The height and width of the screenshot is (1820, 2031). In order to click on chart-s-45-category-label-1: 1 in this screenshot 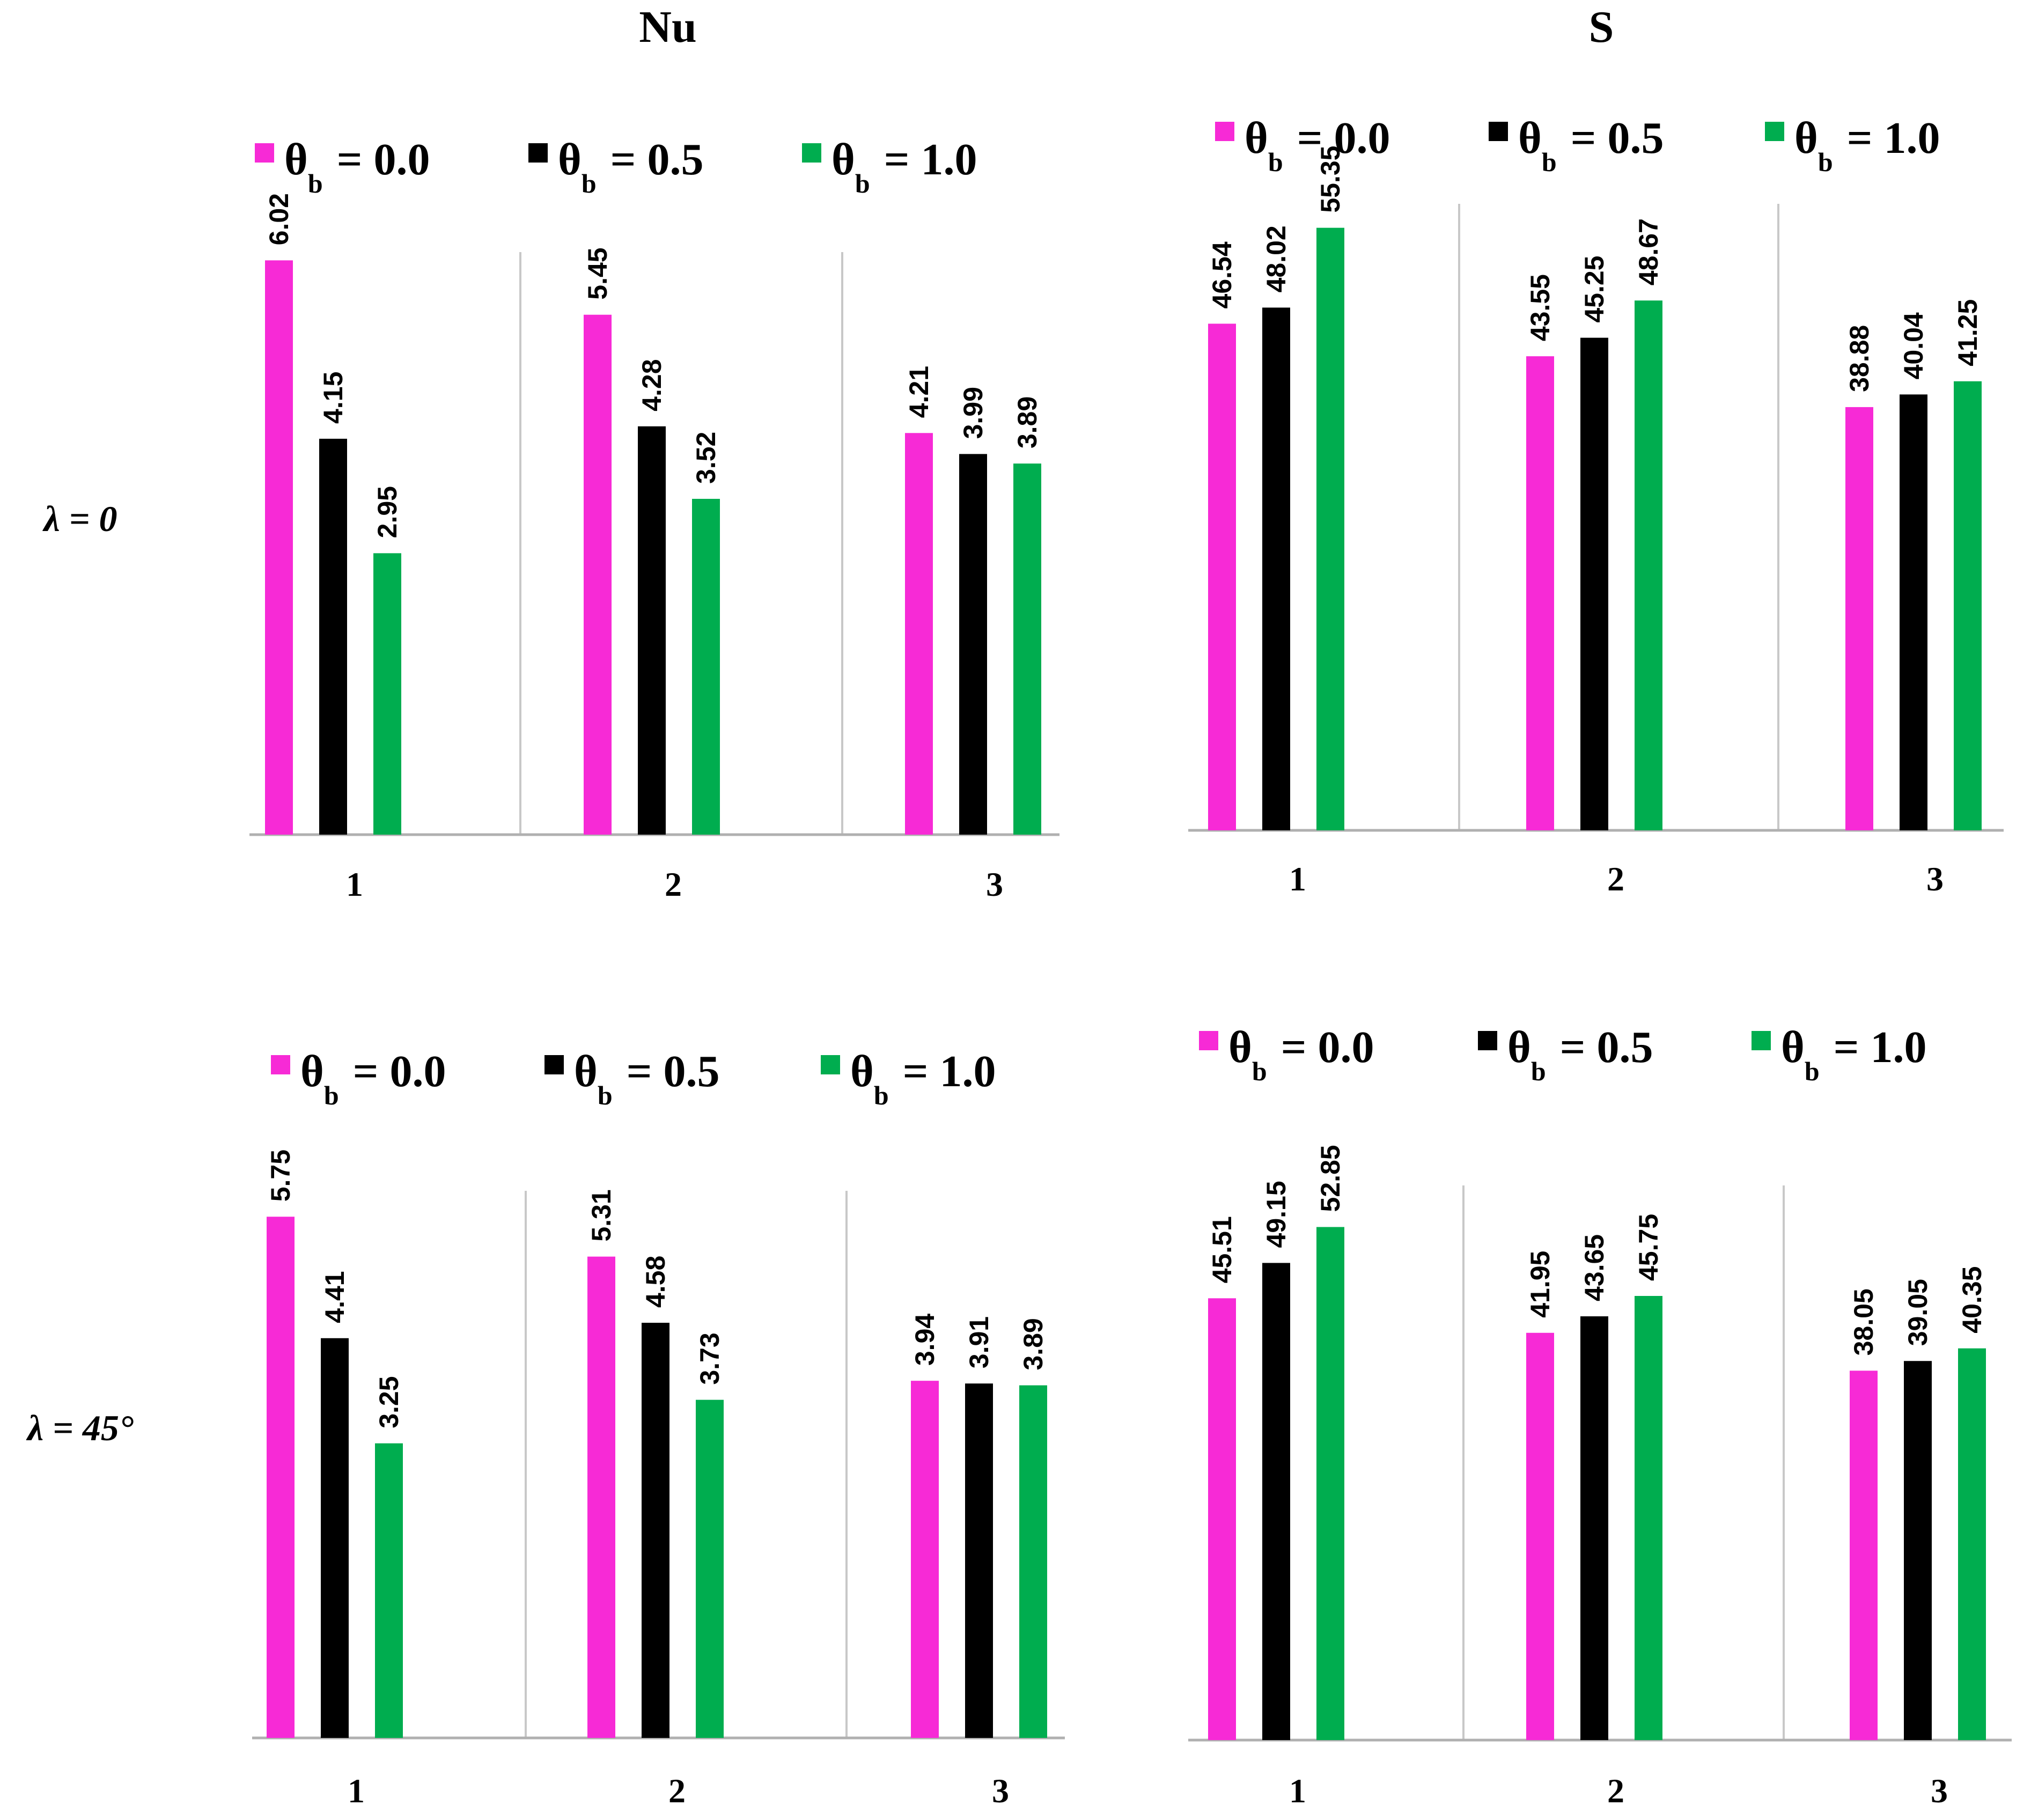, I will do `click(1297, 1791)`.